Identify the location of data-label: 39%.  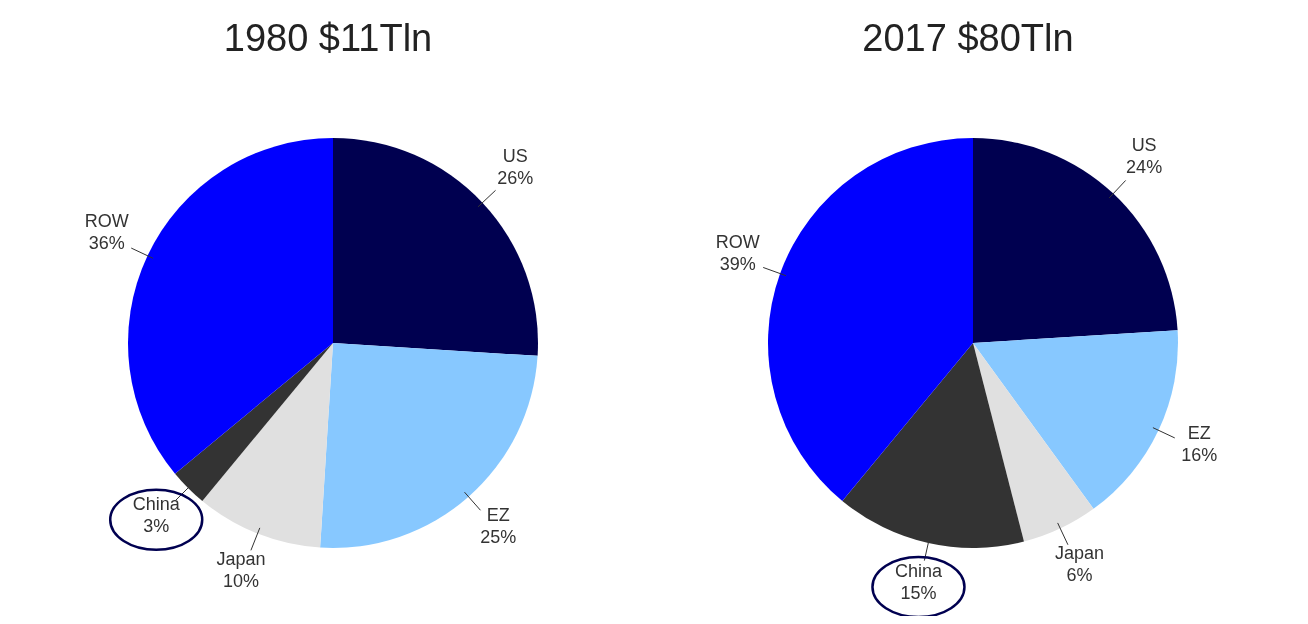
(737, 264).